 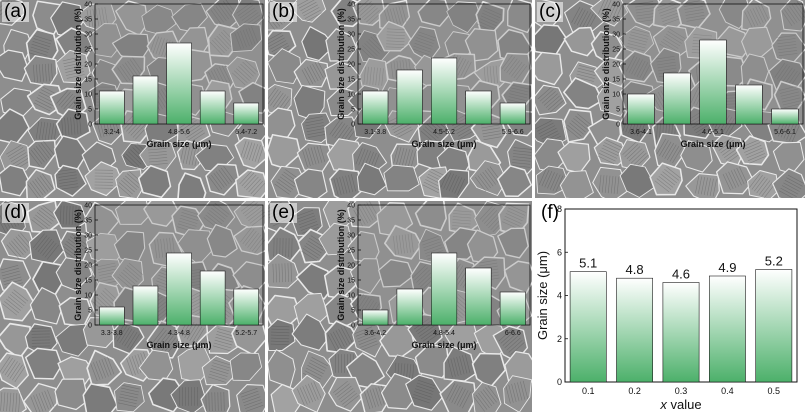 What do you see at coordinates (559, 252) in the screenshot?
I see `y-tick-label: 6` at bounding box center [559, 252].